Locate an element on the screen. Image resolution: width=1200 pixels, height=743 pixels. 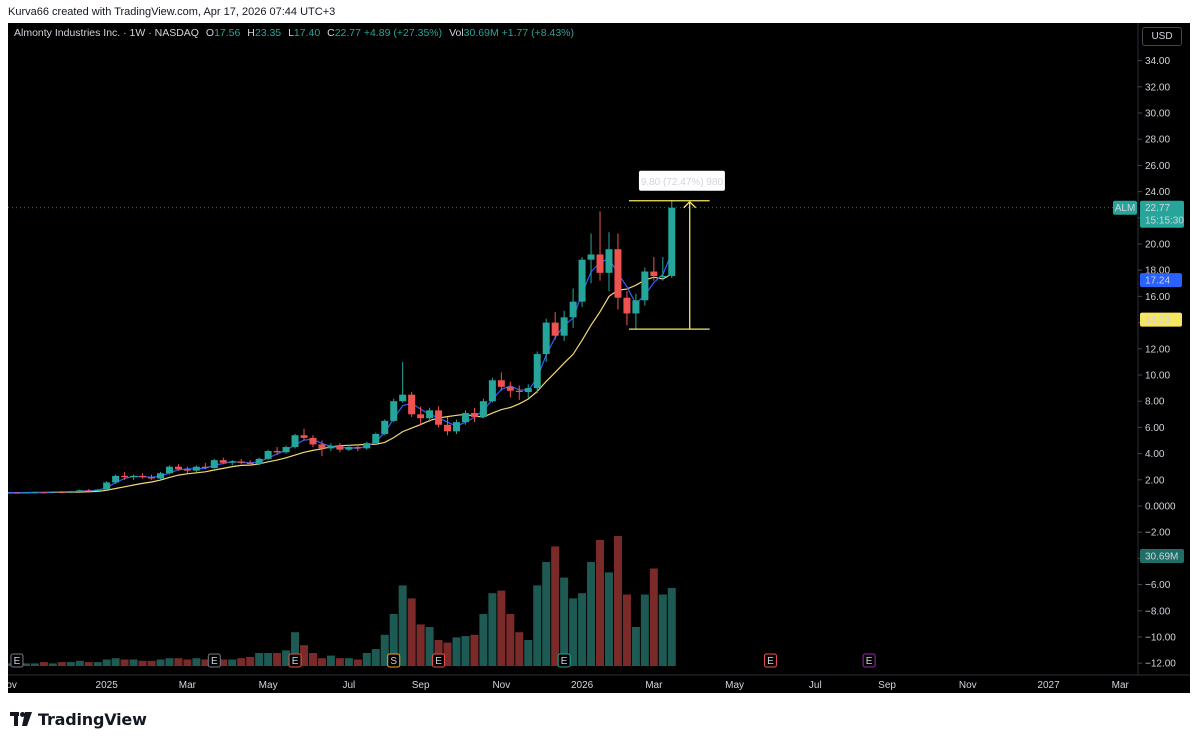
currency-button: USD is located at coordinates (1162, 36).